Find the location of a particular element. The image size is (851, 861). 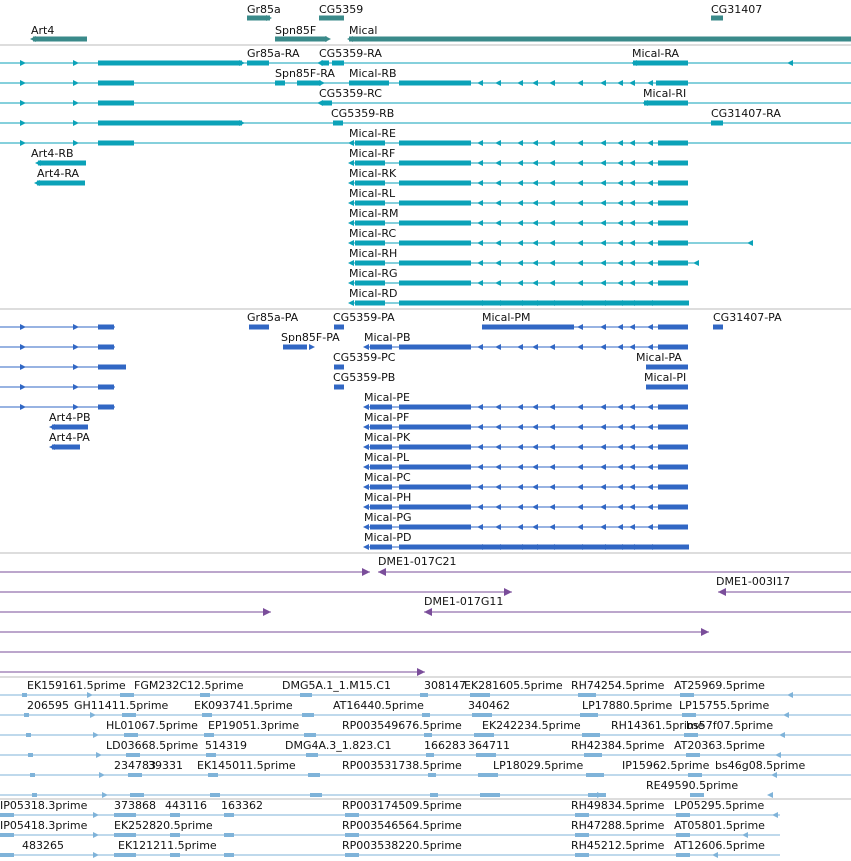

est-track-2-label: AT05801.5prime is located at coordinates (719, 825).